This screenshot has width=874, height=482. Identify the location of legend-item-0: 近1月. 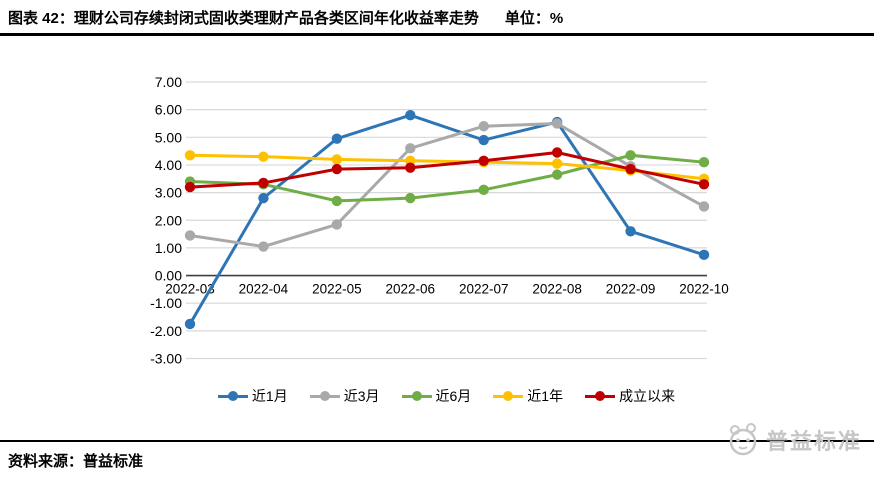
(252, 396).